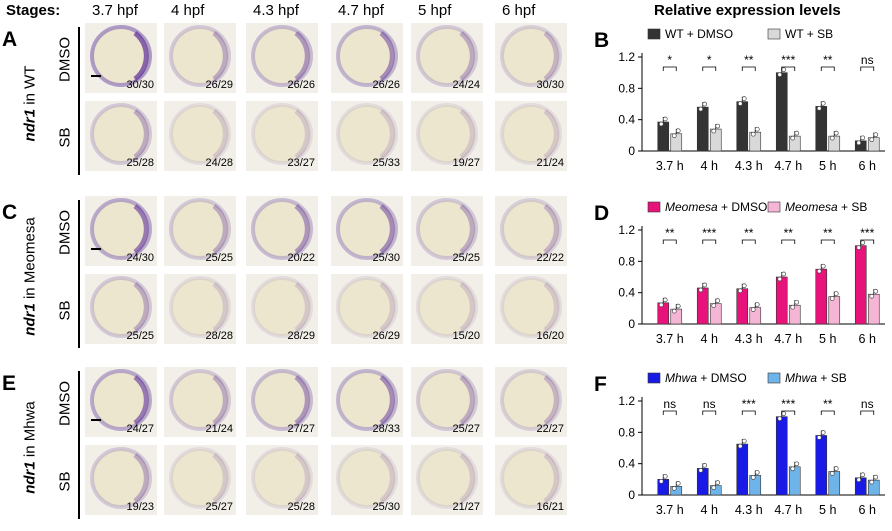 This screenshot has width=892, height=531. I want to click on embryo-count: 25/25, so click(140, 336).